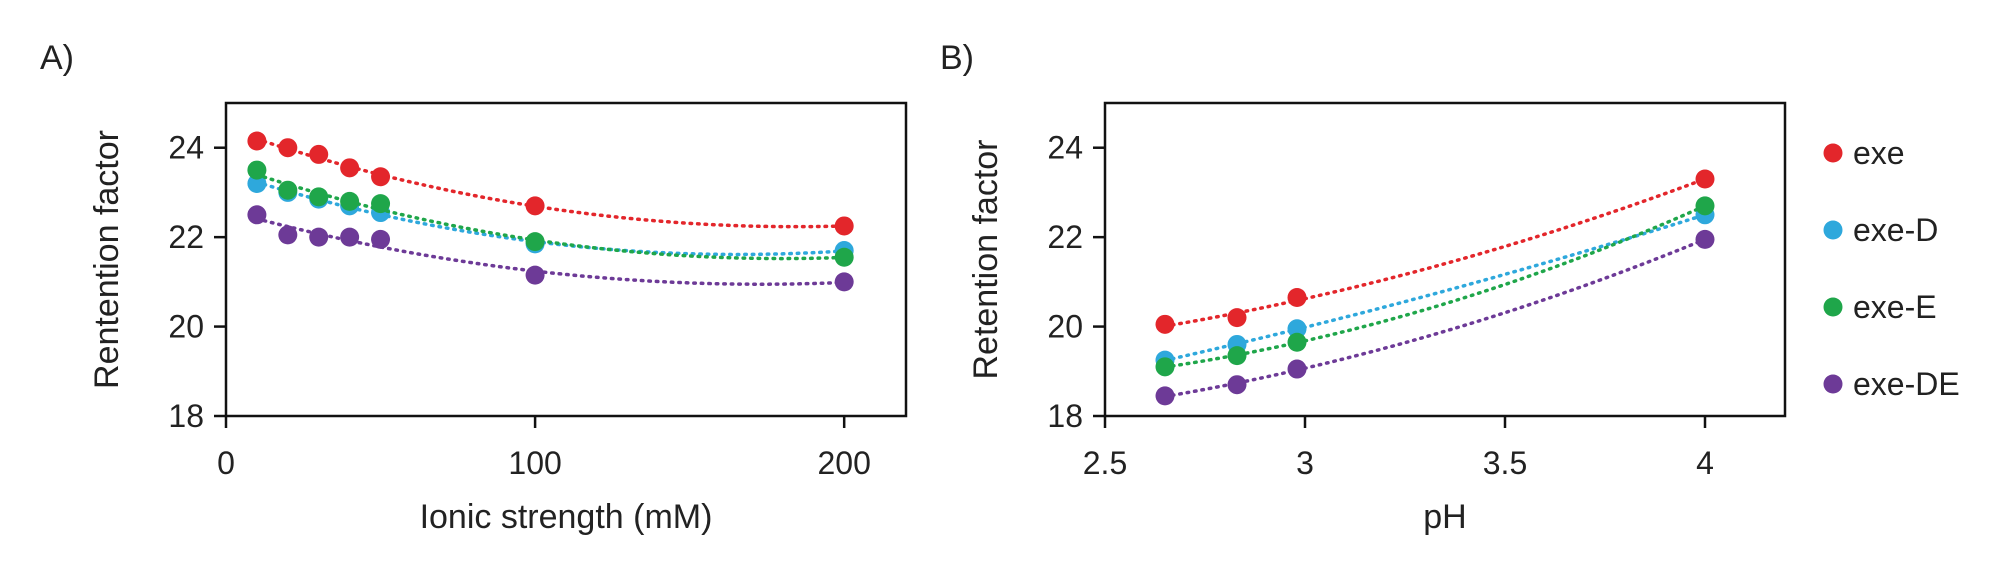 This screenshot has width=2000, height=579. I want to click on panel-label: A), so click(57, 58).